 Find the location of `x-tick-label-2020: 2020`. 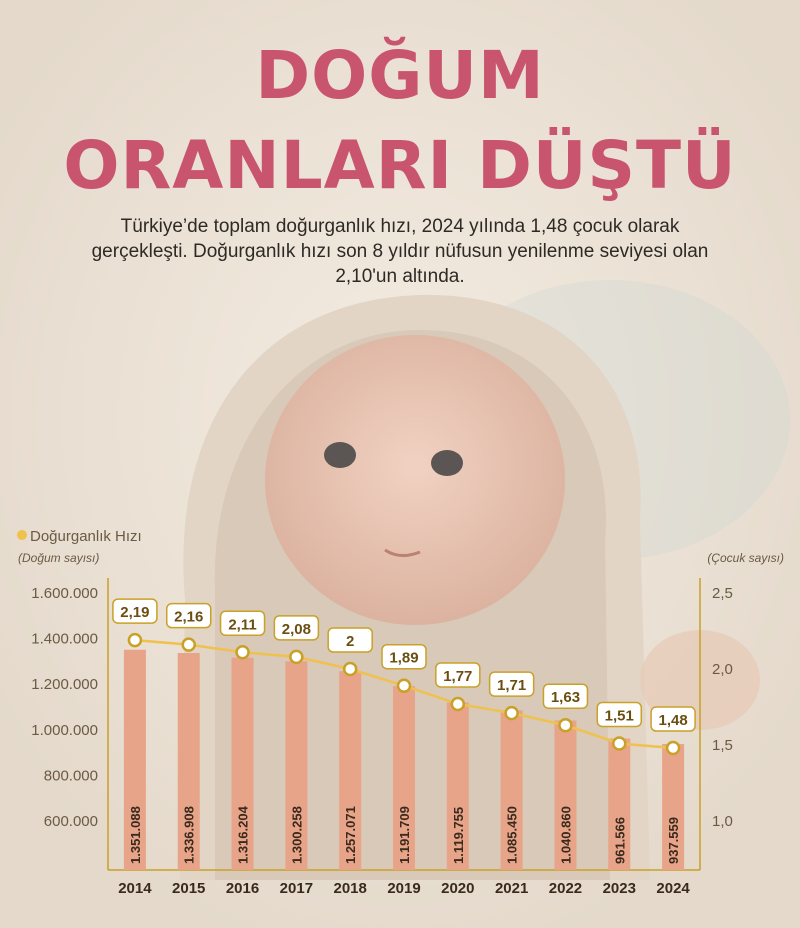

x-tick-label-2020: 2020 is located at coordinates (457, 888).